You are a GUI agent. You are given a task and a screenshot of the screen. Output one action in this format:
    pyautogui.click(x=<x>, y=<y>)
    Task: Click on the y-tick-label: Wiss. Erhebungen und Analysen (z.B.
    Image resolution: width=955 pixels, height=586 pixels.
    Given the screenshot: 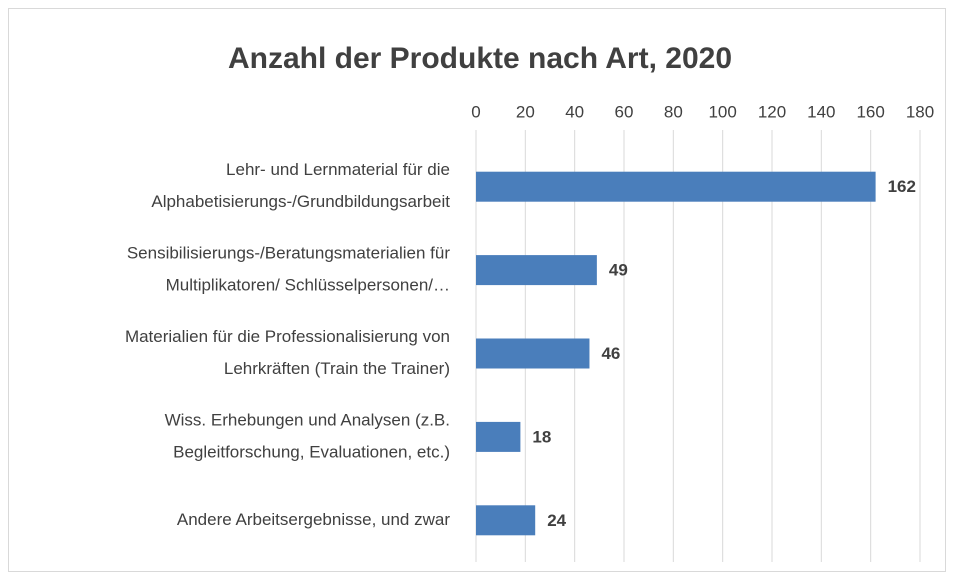 What is the action you would take?
    pyautogui.click(x=307, y=419)
    